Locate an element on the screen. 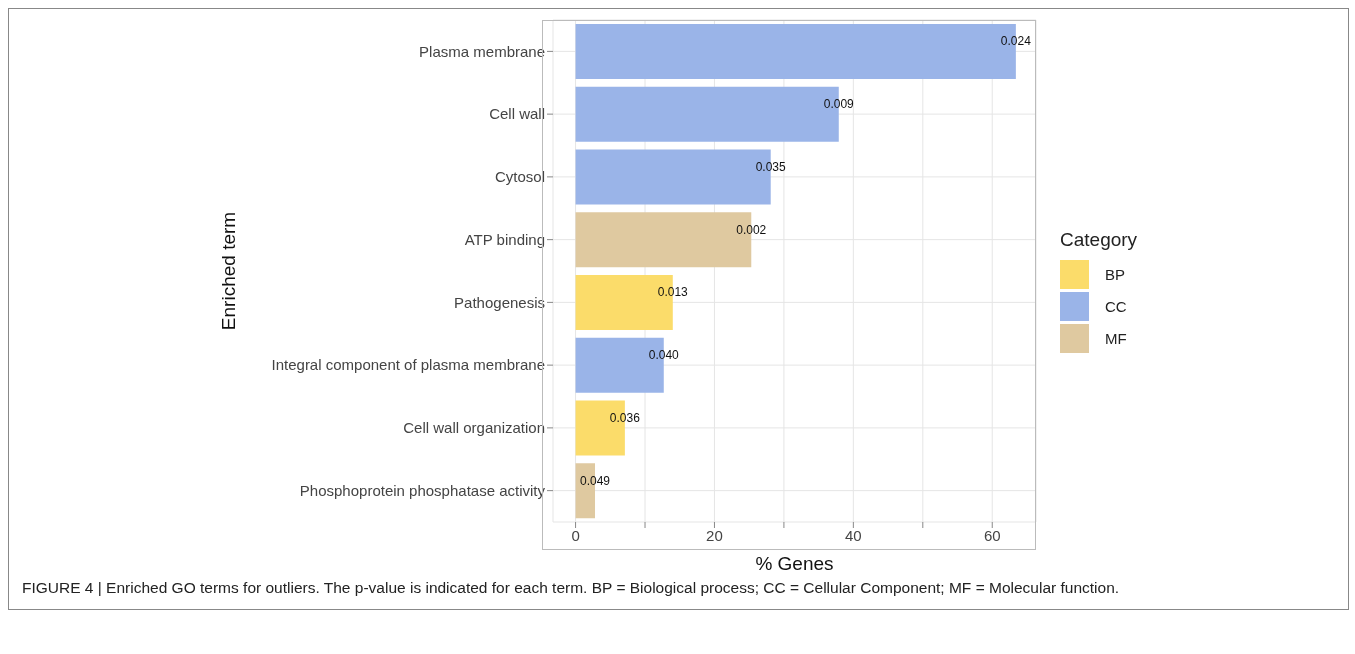 The width and height of the screenshot is (1355, 654). x-axis-title: % Genes is located at coordinates (794, 563).